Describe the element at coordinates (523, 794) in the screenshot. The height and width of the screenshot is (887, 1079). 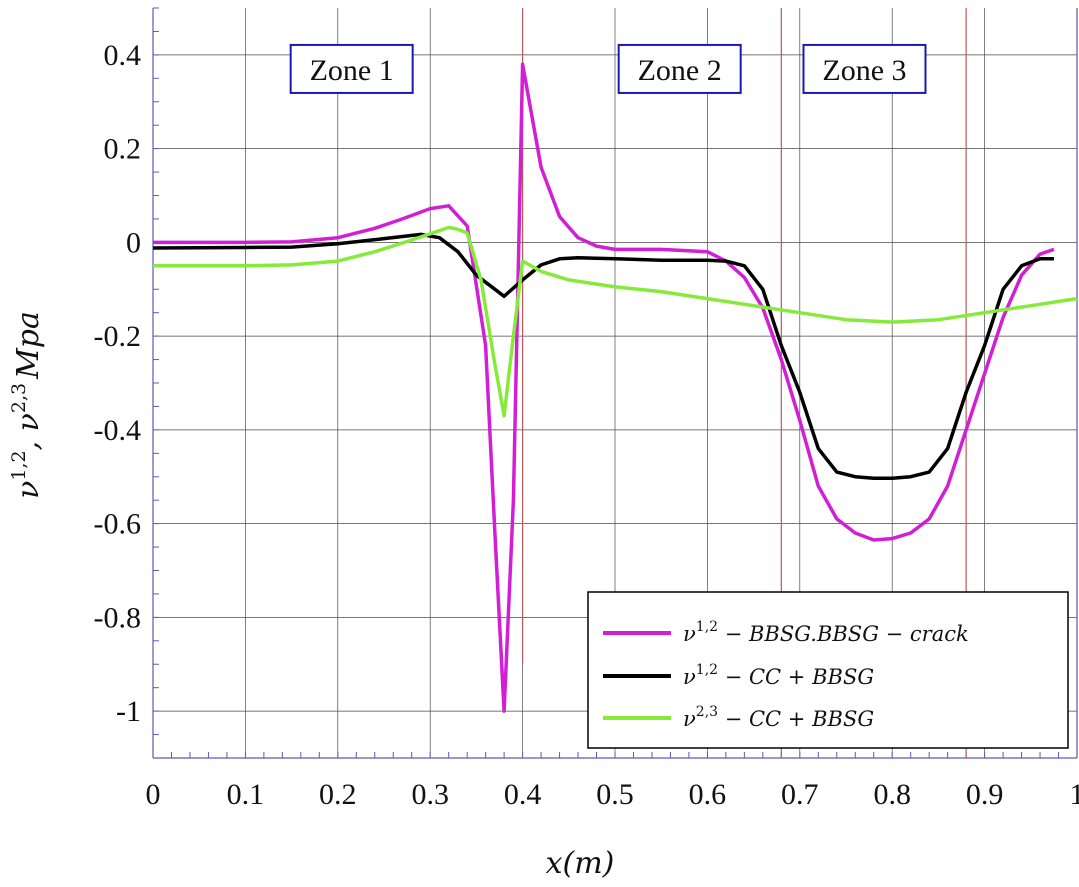
I see `x-tick-label-4: 0.4` at that location.